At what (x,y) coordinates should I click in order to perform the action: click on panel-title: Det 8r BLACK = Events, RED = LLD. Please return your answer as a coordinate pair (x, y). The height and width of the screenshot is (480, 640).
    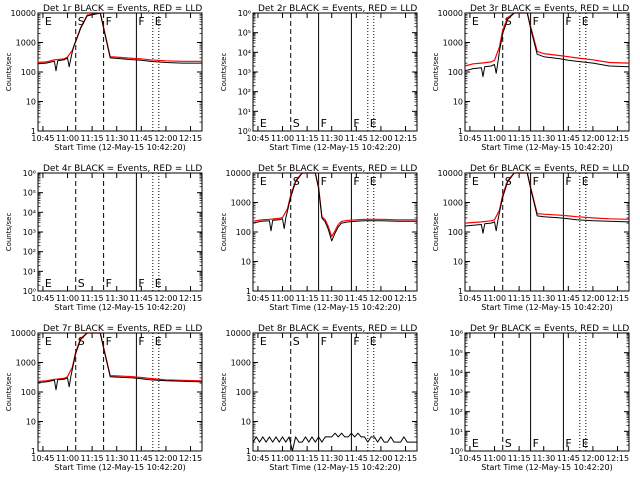
    Looking at the image, I should click on (337, 329).